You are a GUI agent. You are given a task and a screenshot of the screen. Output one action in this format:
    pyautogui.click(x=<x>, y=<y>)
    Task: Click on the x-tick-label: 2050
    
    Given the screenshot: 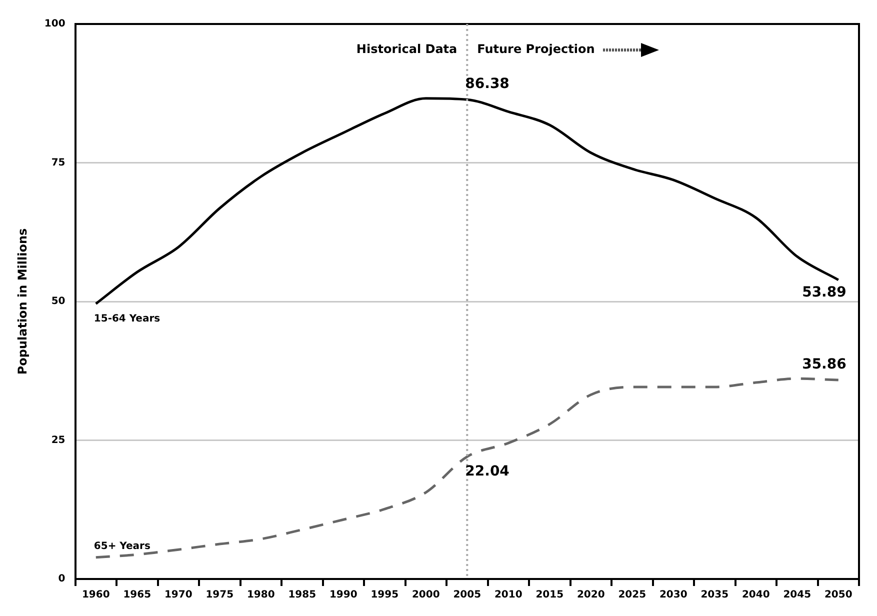 What is the action you would take?
    pyautogui.click(x=838, y=595)
    